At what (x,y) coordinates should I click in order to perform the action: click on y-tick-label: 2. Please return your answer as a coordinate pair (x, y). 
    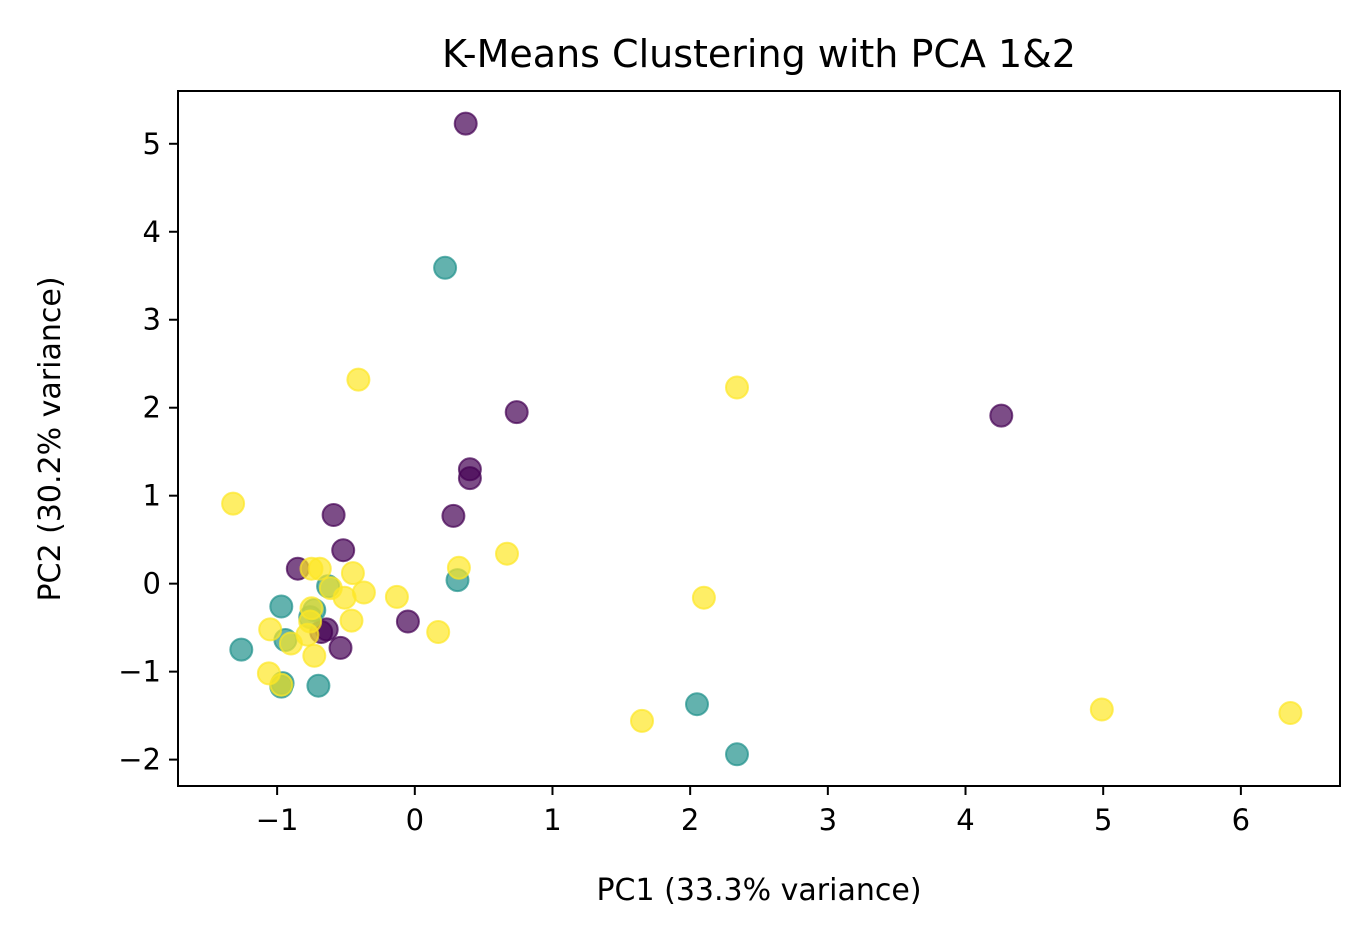
    Looking at the image, I should click on (152, 408).